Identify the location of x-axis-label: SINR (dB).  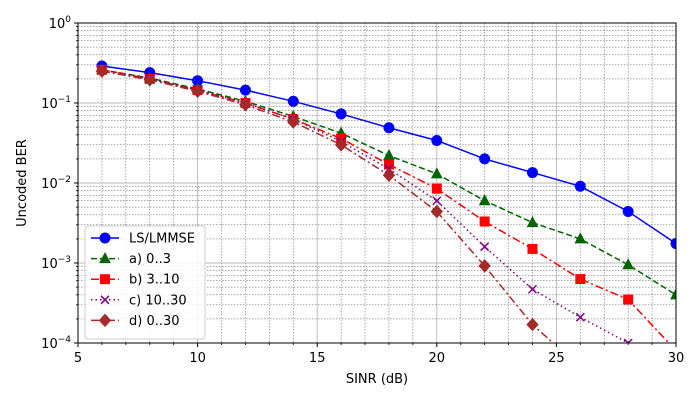
(377, 379).